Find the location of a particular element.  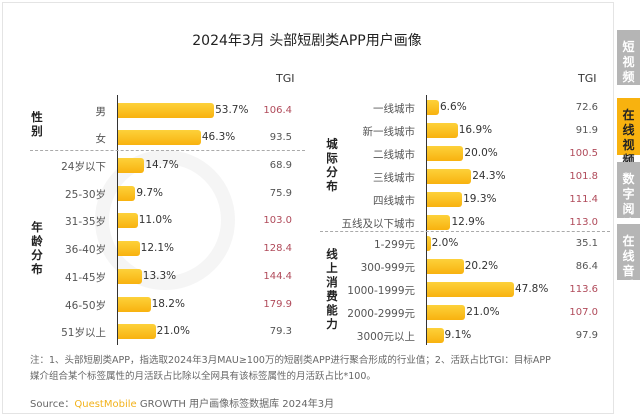

value-label: 19.3% is located at coordinates (480, 199).